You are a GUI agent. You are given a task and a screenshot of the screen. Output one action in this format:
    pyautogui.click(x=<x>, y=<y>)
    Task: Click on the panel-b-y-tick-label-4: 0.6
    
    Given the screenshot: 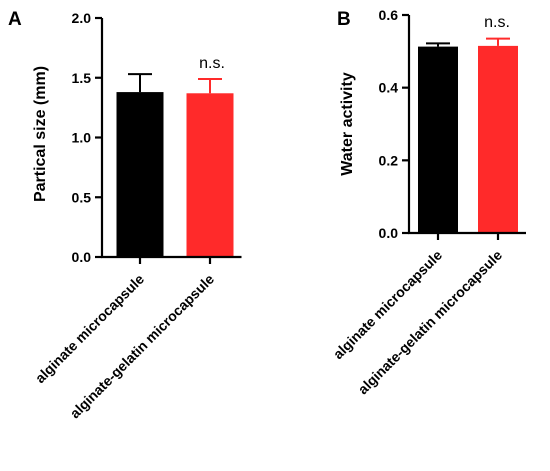 What is the action you would take?
    pyautogui.click(x=389, y=15)
    